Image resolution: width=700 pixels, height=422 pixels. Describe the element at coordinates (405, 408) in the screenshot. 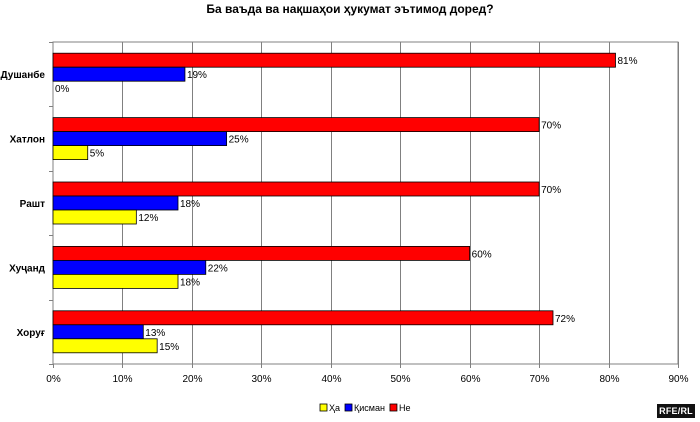

I see `legend-label: Не` at that location.